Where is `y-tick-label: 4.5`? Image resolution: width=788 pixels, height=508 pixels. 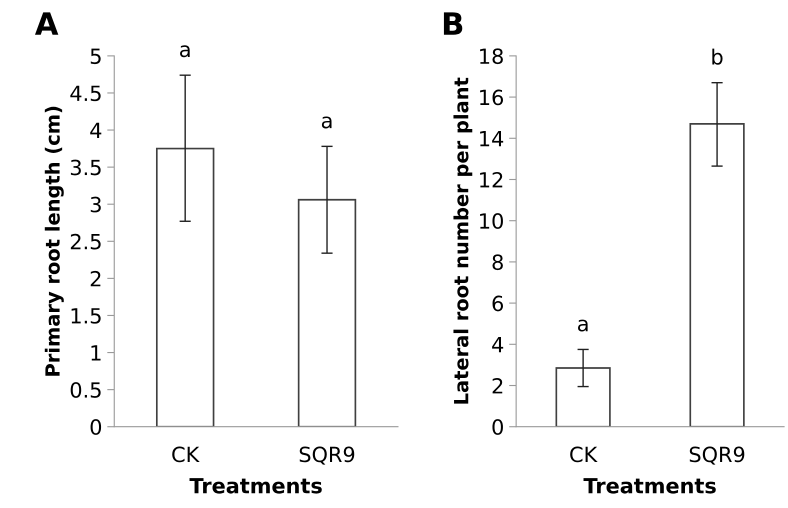 y-tick-label: 4.5 is located at coordinates (85, 94).